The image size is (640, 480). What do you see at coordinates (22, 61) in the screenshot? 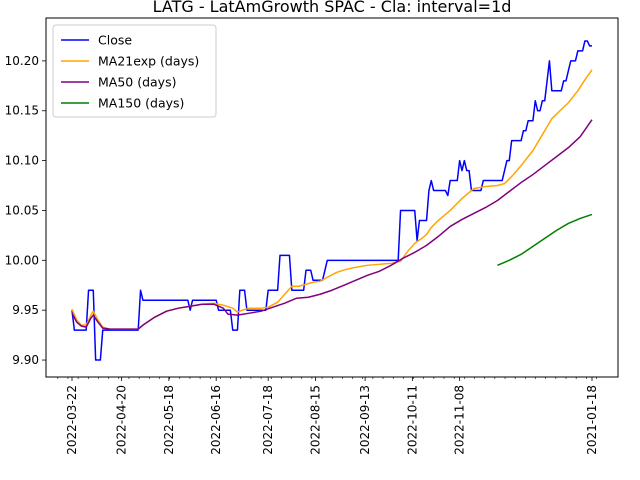
I see `y-tick-label: 10.20` at bounding box center [22, 61].